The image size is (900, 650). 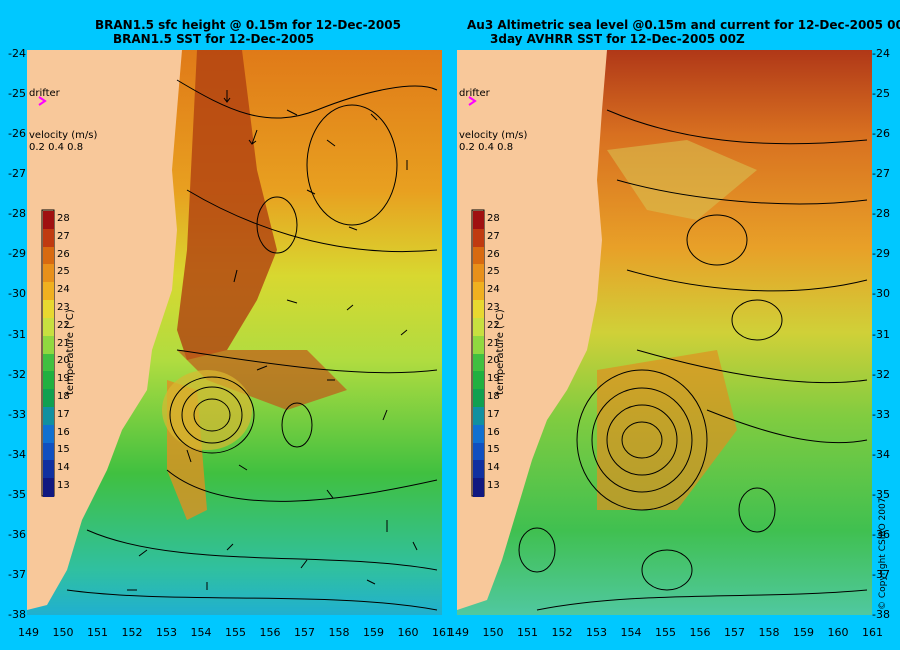 I want to click on velocity-values-right: 0.2 0.4 0.8, so click(x=486, y=147).